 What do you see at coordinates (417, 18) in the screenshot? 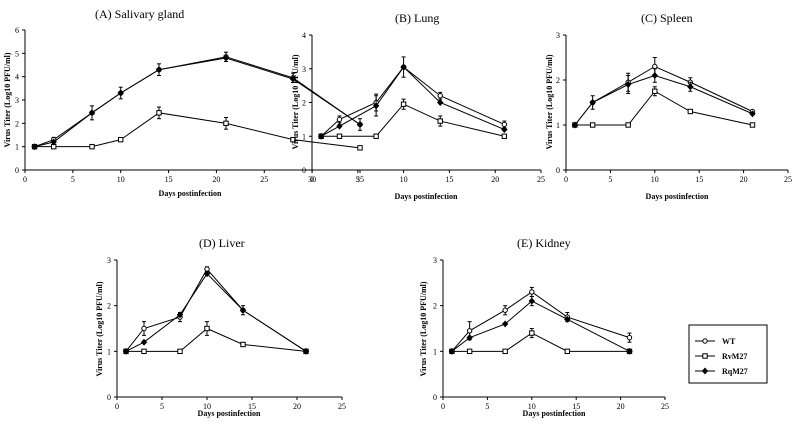
I see `panel-title: (B) Lung` at bounding box center [417, 18].